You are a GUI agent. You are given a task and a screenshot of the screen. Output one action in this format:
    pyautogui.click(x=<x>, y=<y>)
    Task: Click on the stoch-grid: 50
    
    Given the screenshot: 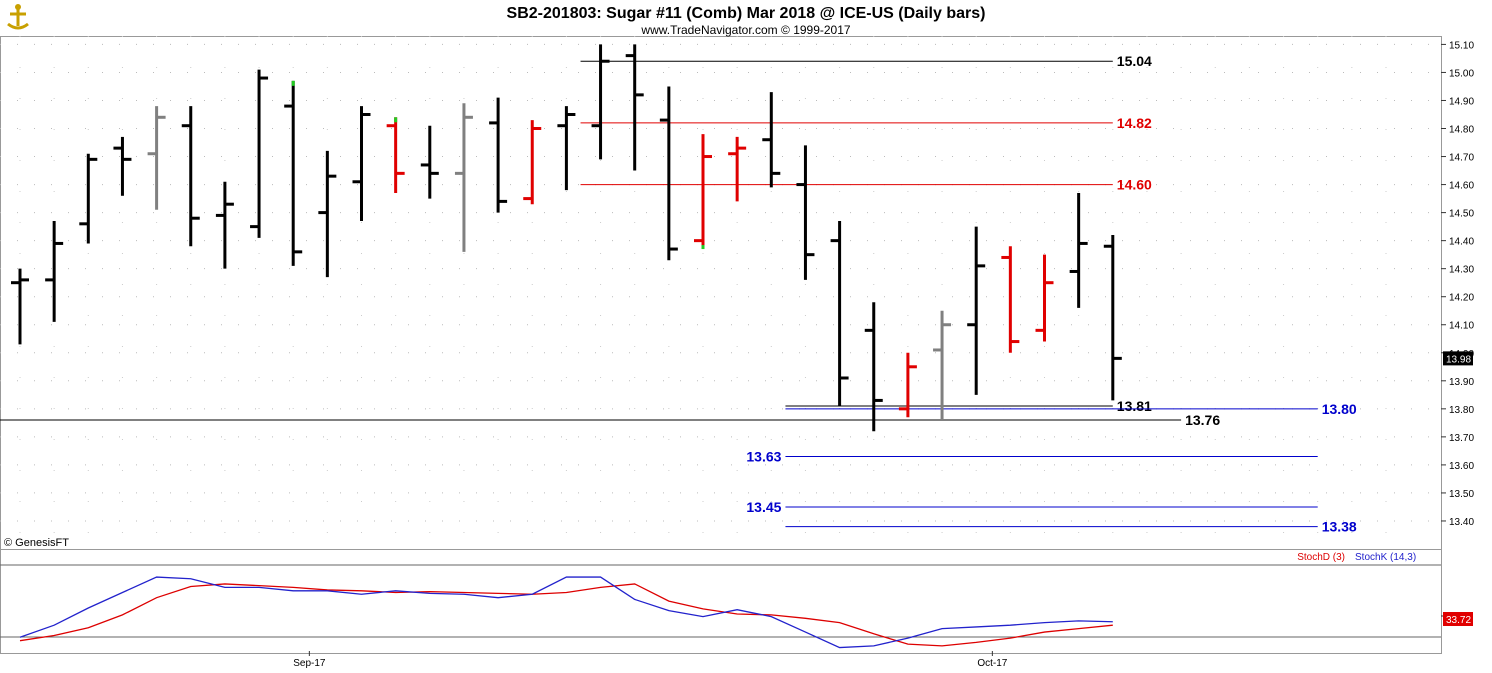 What is the action you would take?
    pyautogui.click(x=730, y=601)
    